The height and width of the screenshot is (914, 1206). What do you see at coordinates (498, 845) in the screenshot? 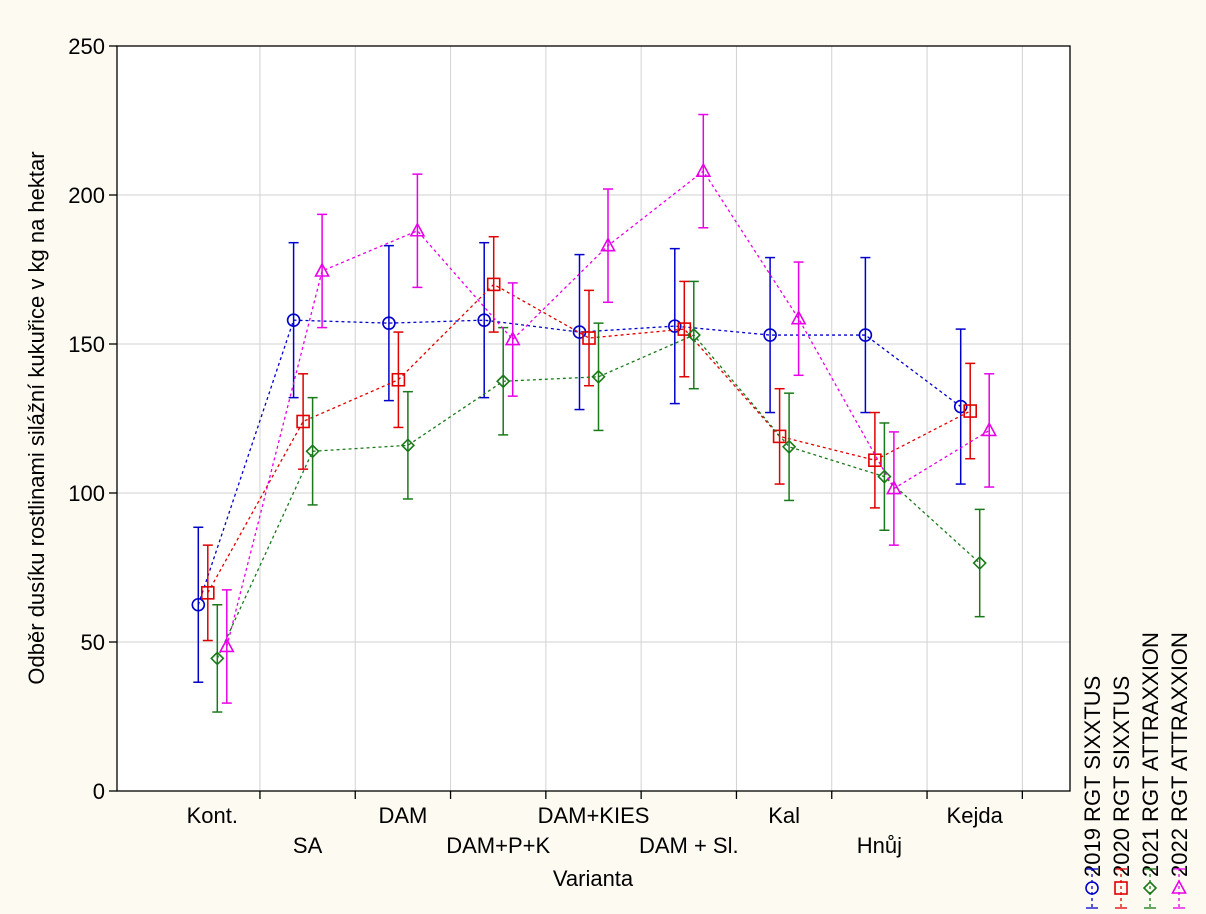
I see `x-tick-label: DAM+P+K` at bounding box center [498, 845].